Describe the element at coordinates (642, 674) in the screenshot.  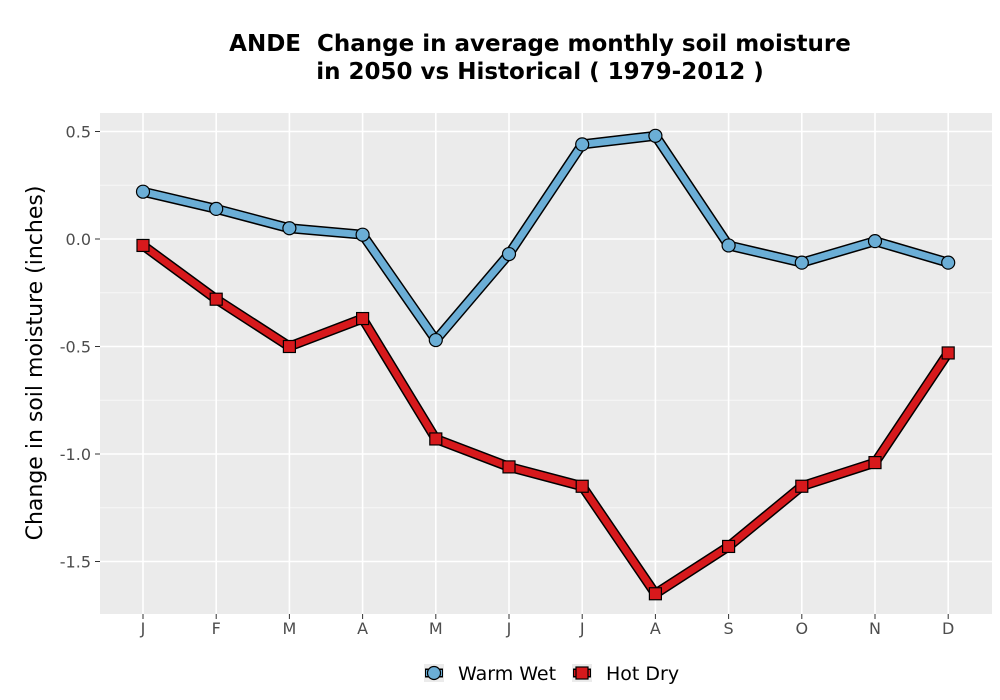
I see `legend-label: Hot Dry` at that location.